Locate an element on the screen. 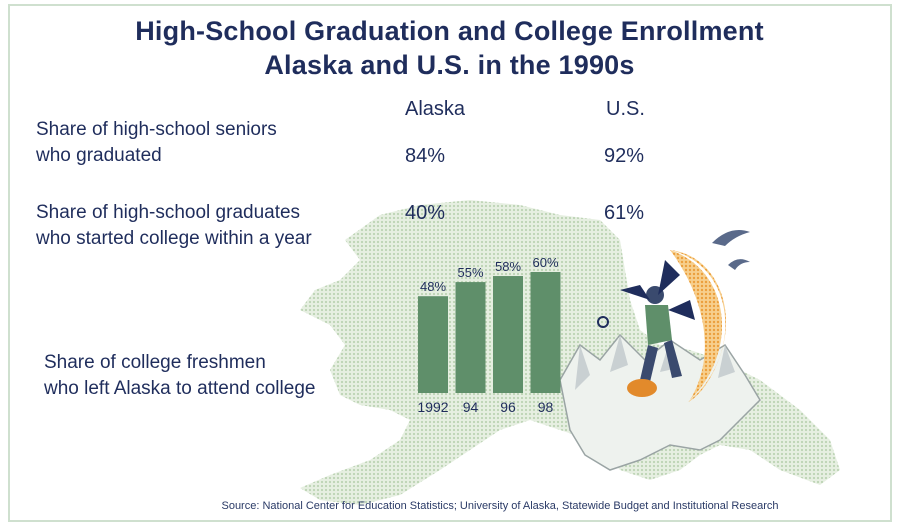 The width and height of the screenshot is (899, 527). row1-label-line2: who graduated is located at coordinates (99, 155).